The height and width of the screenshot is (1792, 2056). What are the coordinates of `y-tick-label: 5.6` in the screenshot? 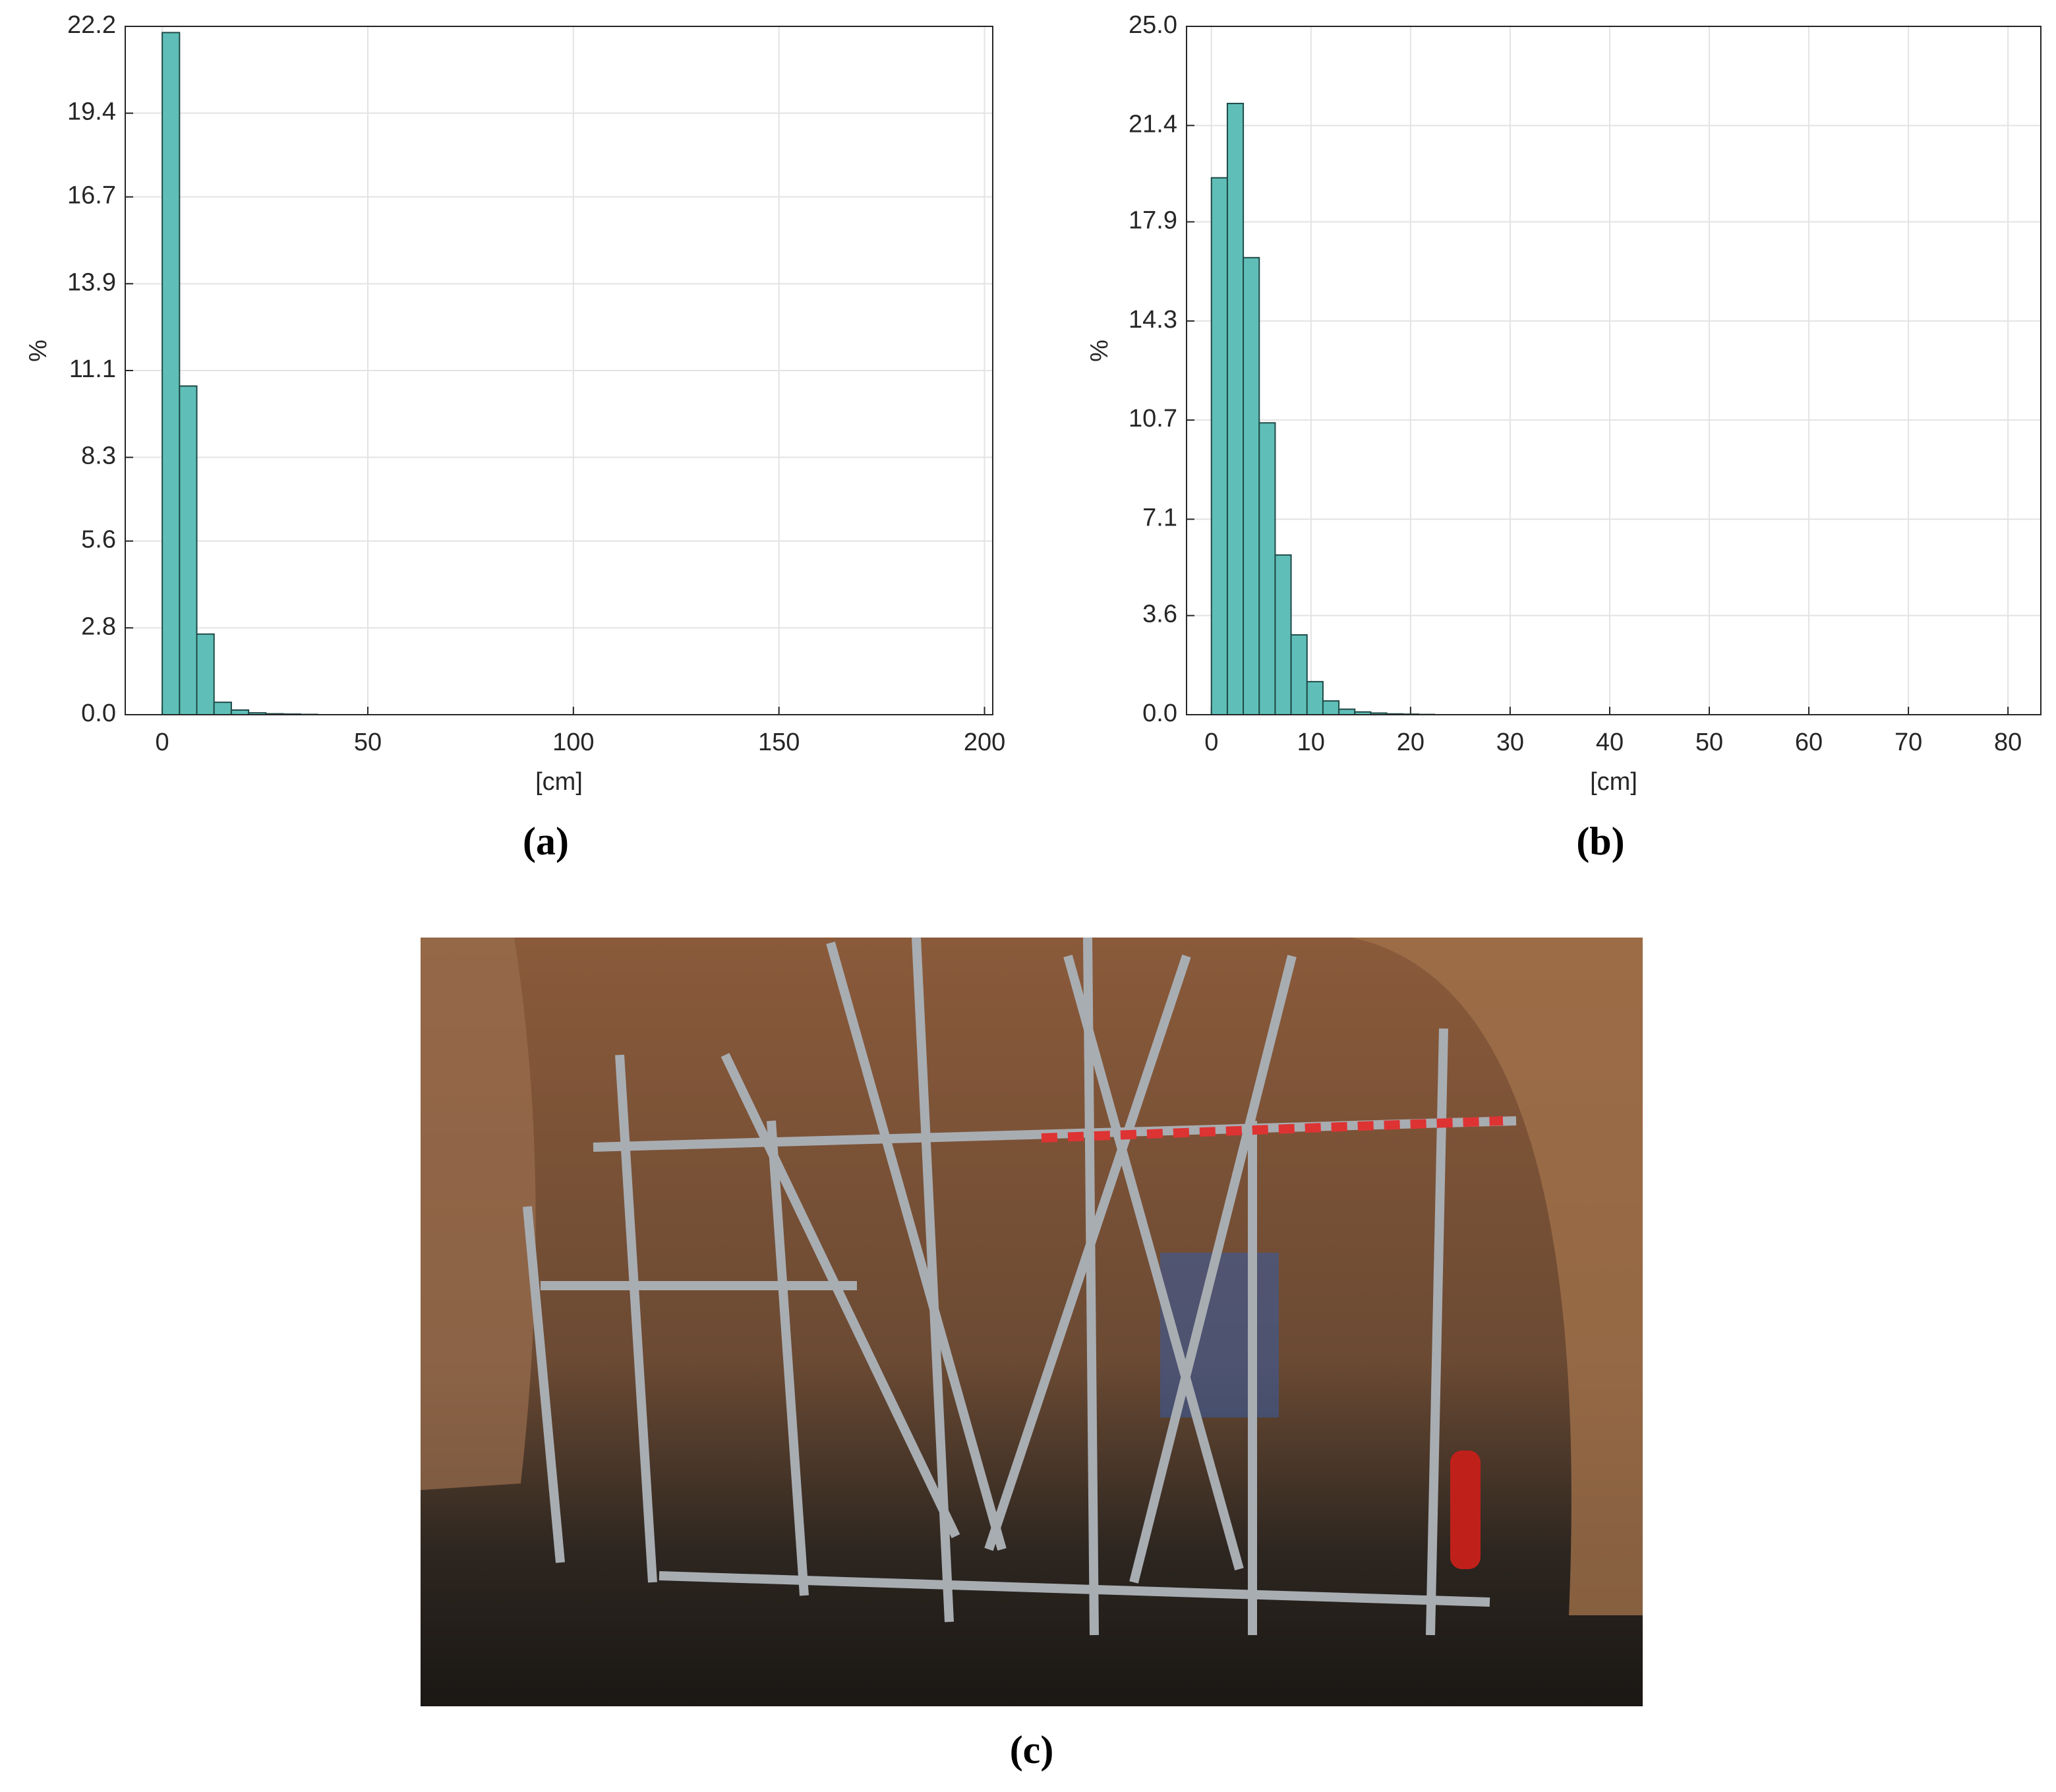 It's located at (98, 540).